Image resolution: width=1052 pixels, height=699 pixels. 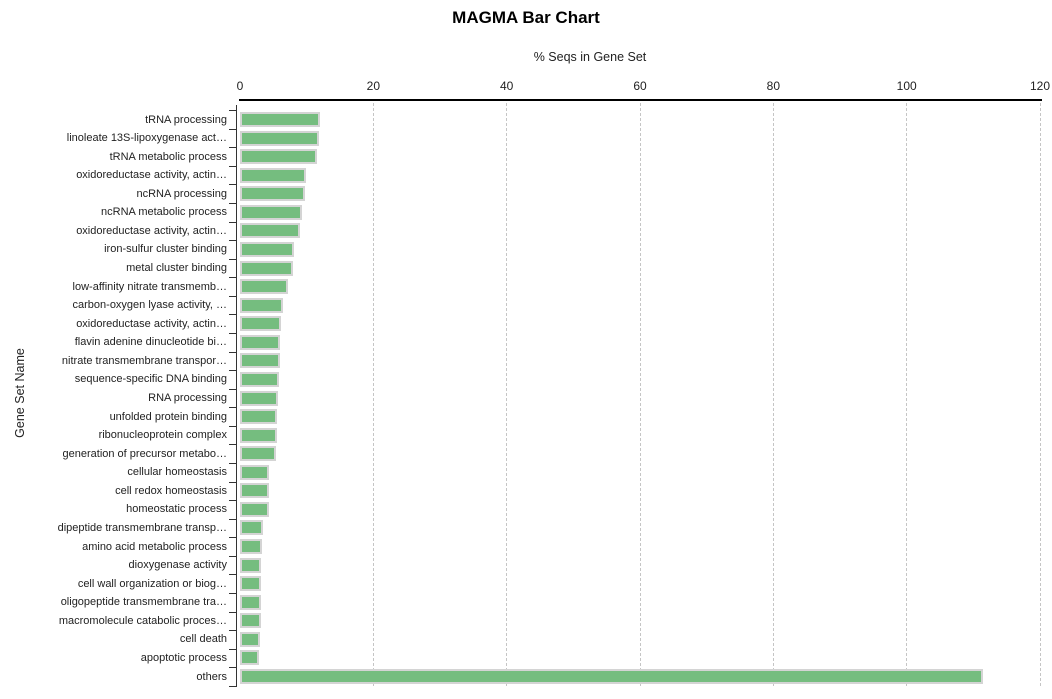 I want to click on x-tick-label: 0, so click(x=240, y=86).